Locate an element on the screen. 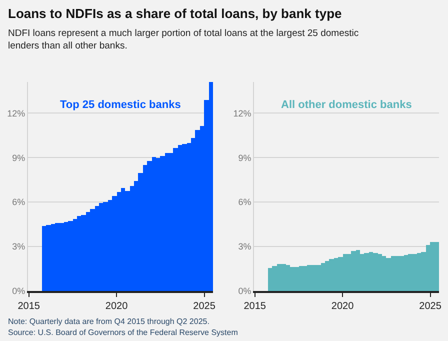 This screenshot has height=341, width=448. text: All other domestic banks is located at coordinates (346, 105).